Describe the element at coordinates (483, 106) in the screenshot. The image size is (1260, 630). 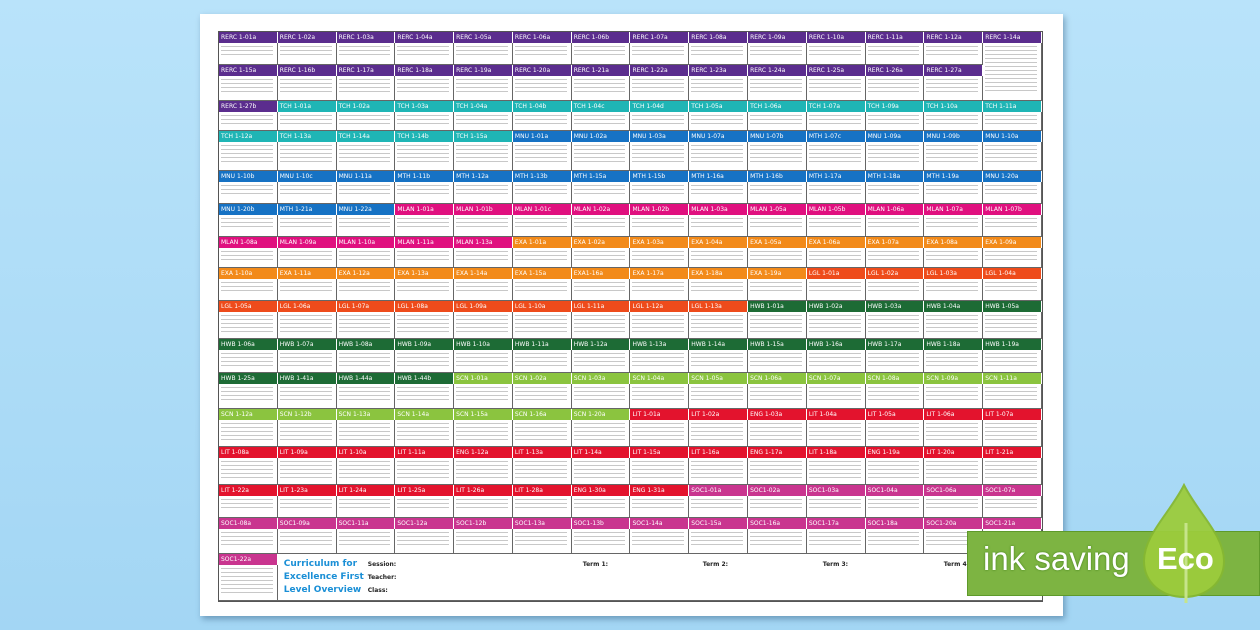
I see `outcome-code-header: TCH 1-04a` at that location.